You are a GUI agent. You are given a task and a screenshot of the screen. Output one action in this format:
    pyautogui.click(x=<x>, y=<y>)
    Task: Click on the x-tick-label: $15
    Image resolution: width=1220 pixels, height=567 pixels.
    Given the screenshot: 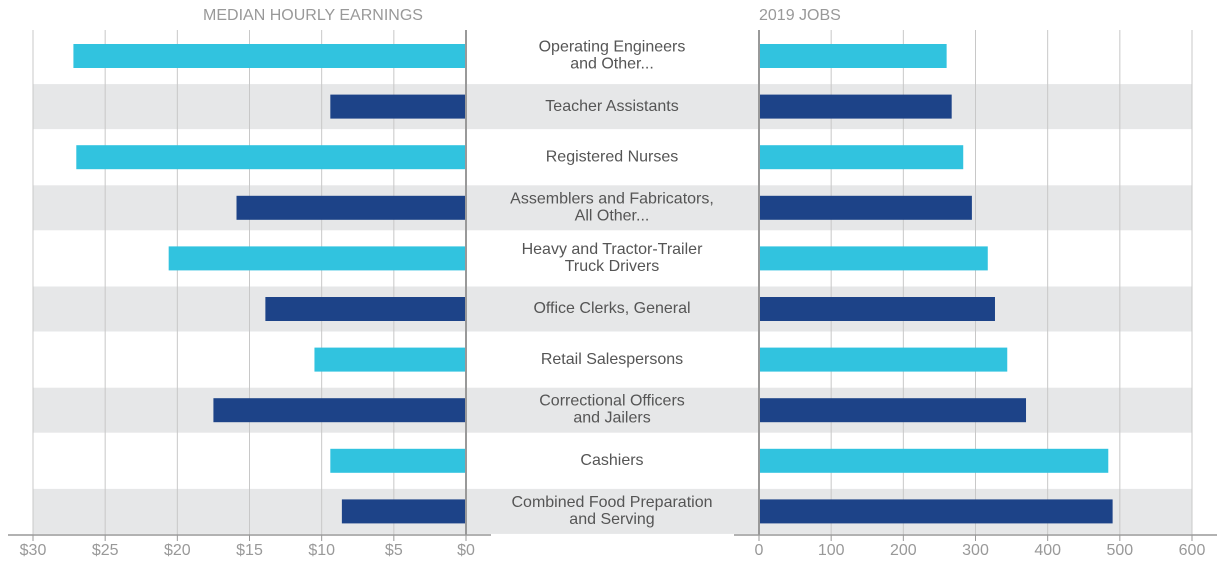 What is the action you would take?
    pyautogui.click(x=249, y=550)
    